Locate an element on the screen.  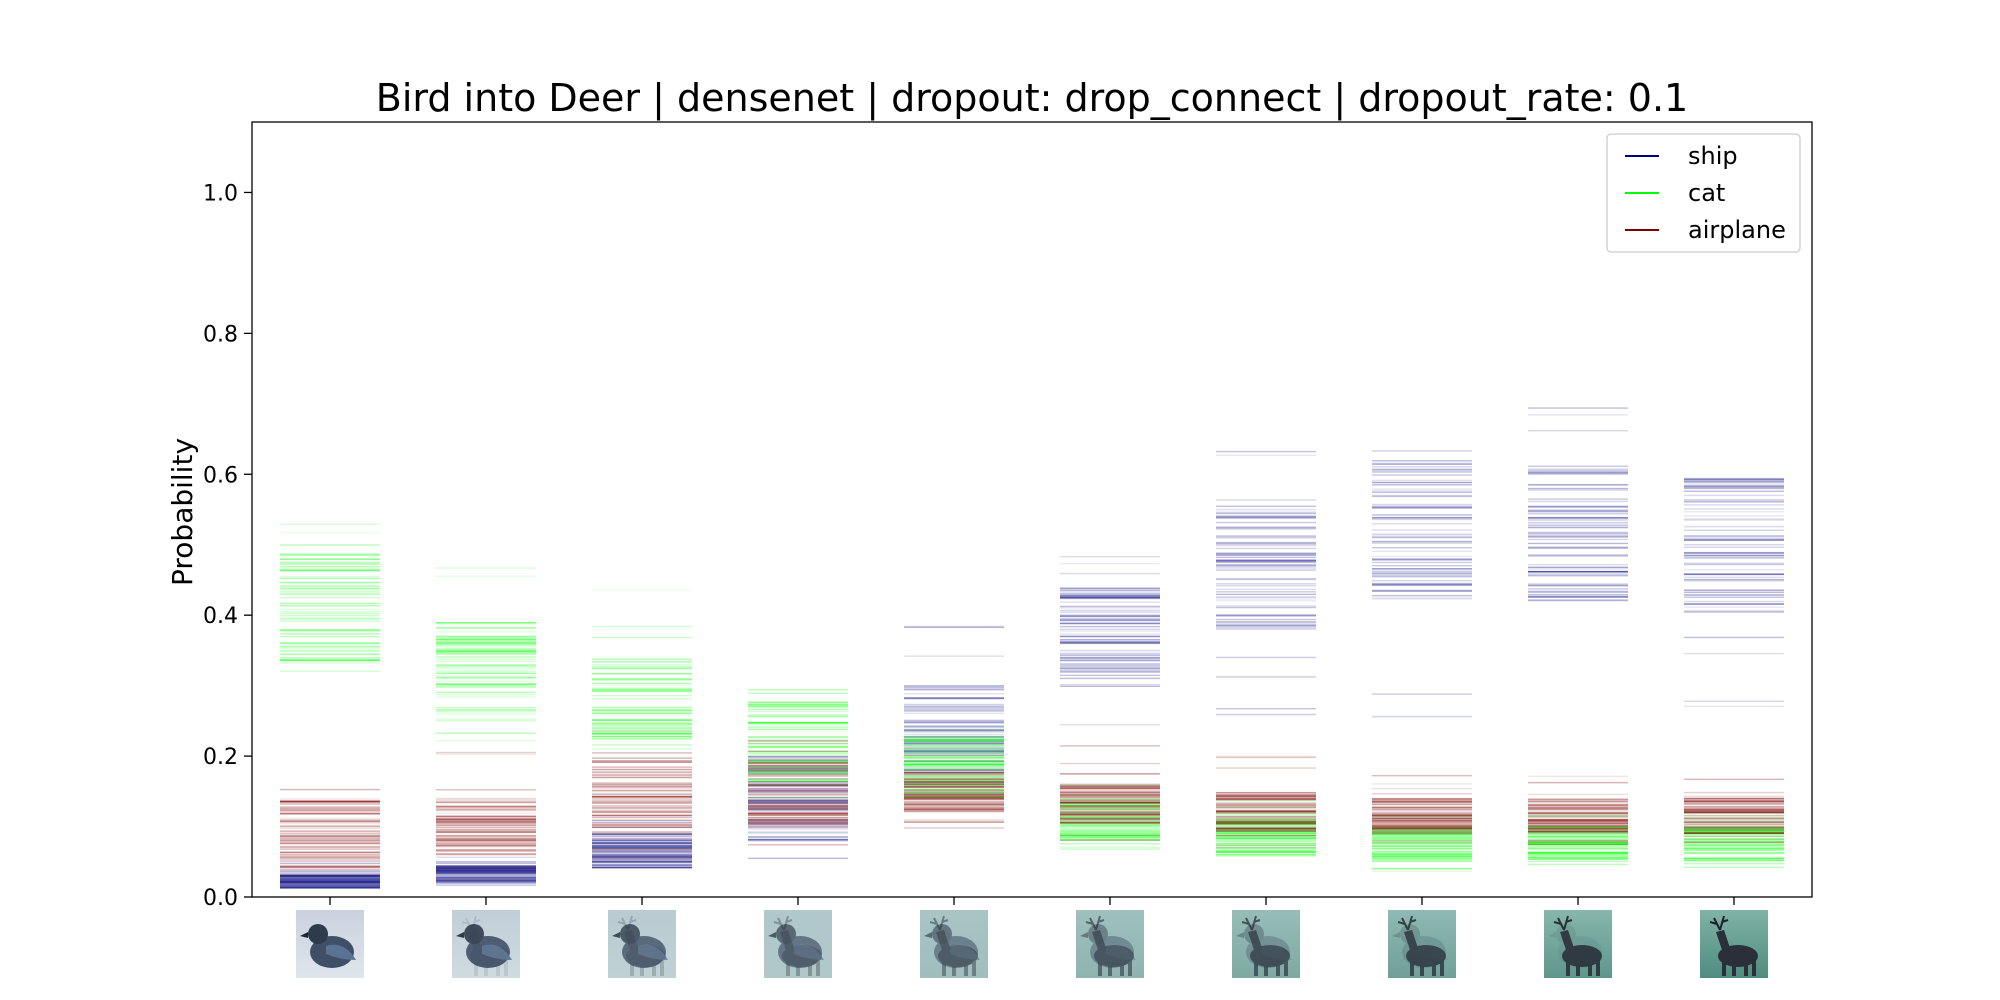
y-tick-label: 0.0 is located at coordinates (220, 898).